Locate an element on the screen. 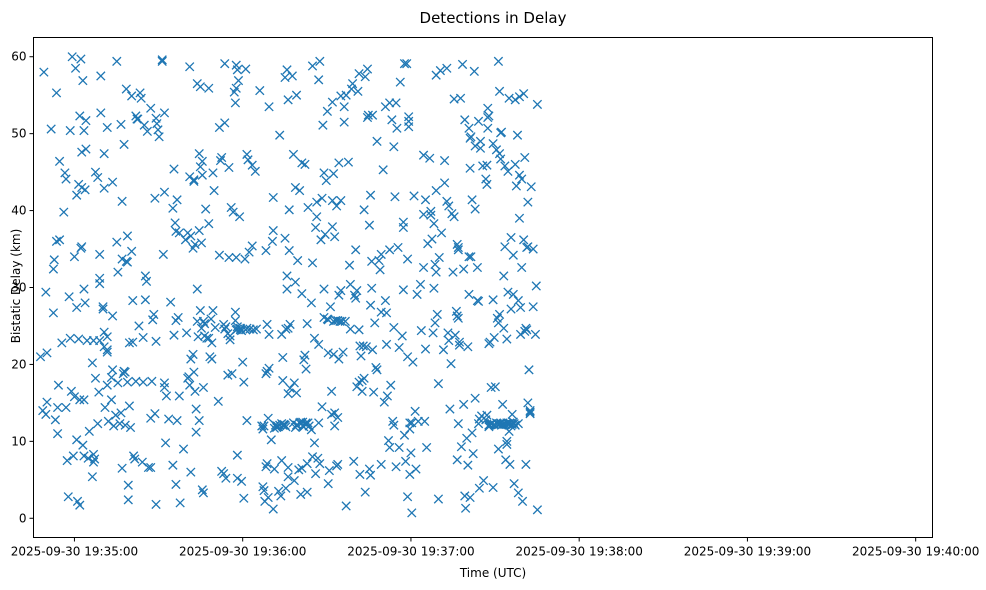  y-axis-label: Bistatic Delay (km) is located at coordinates (16, 286).